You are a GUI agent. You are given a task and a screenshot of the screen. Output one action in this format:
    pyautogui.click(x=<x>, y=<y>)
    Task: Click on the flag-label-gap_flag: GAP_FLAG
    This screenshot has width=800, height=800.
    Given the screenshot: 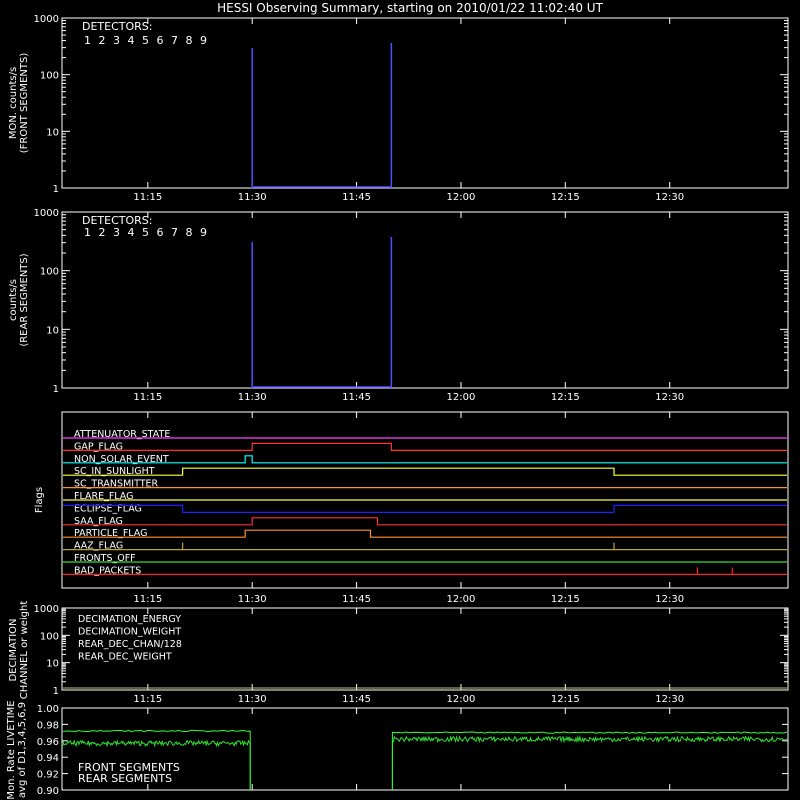 What is the action you would take?
    pyautogui.click(x=98, y=446)
    